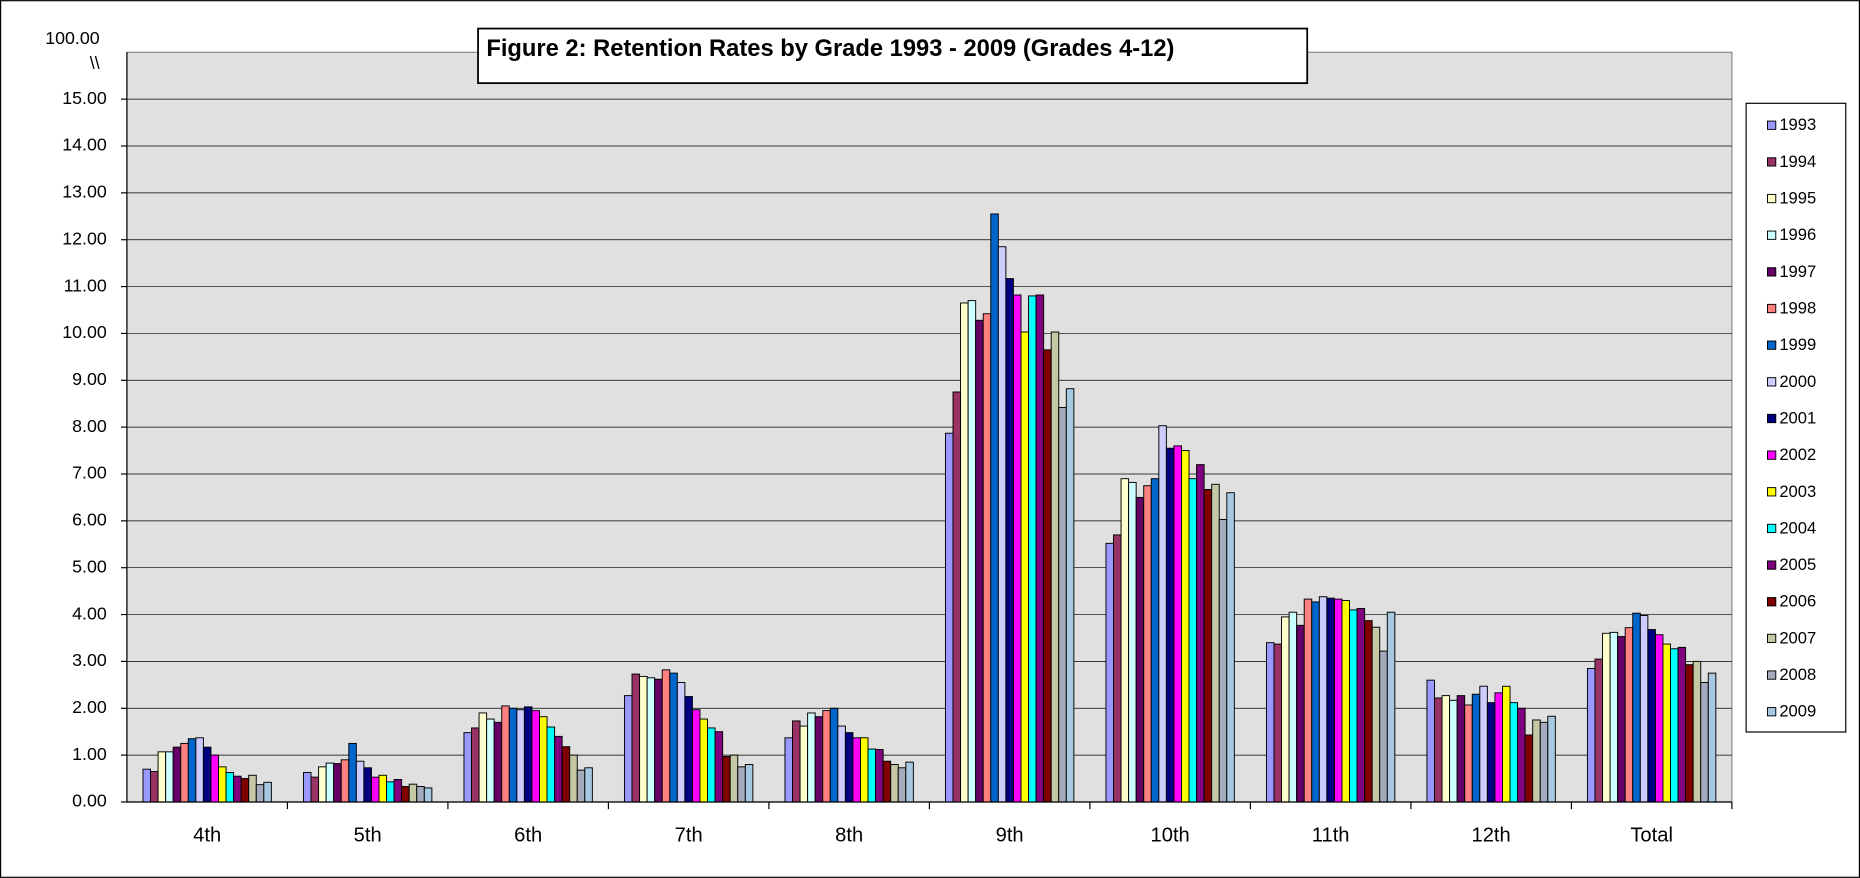  I want to click on legend-label: 1995, so click(1797, 198).